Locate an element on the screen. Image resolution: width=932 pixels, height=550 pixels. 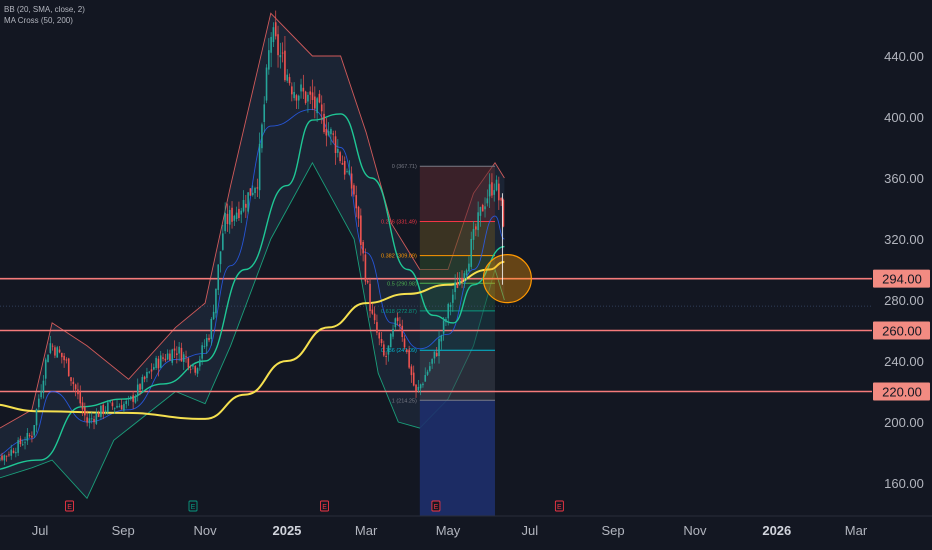
fib-level-label: 0.786 (247.09) is located at coordinates (399, 351).